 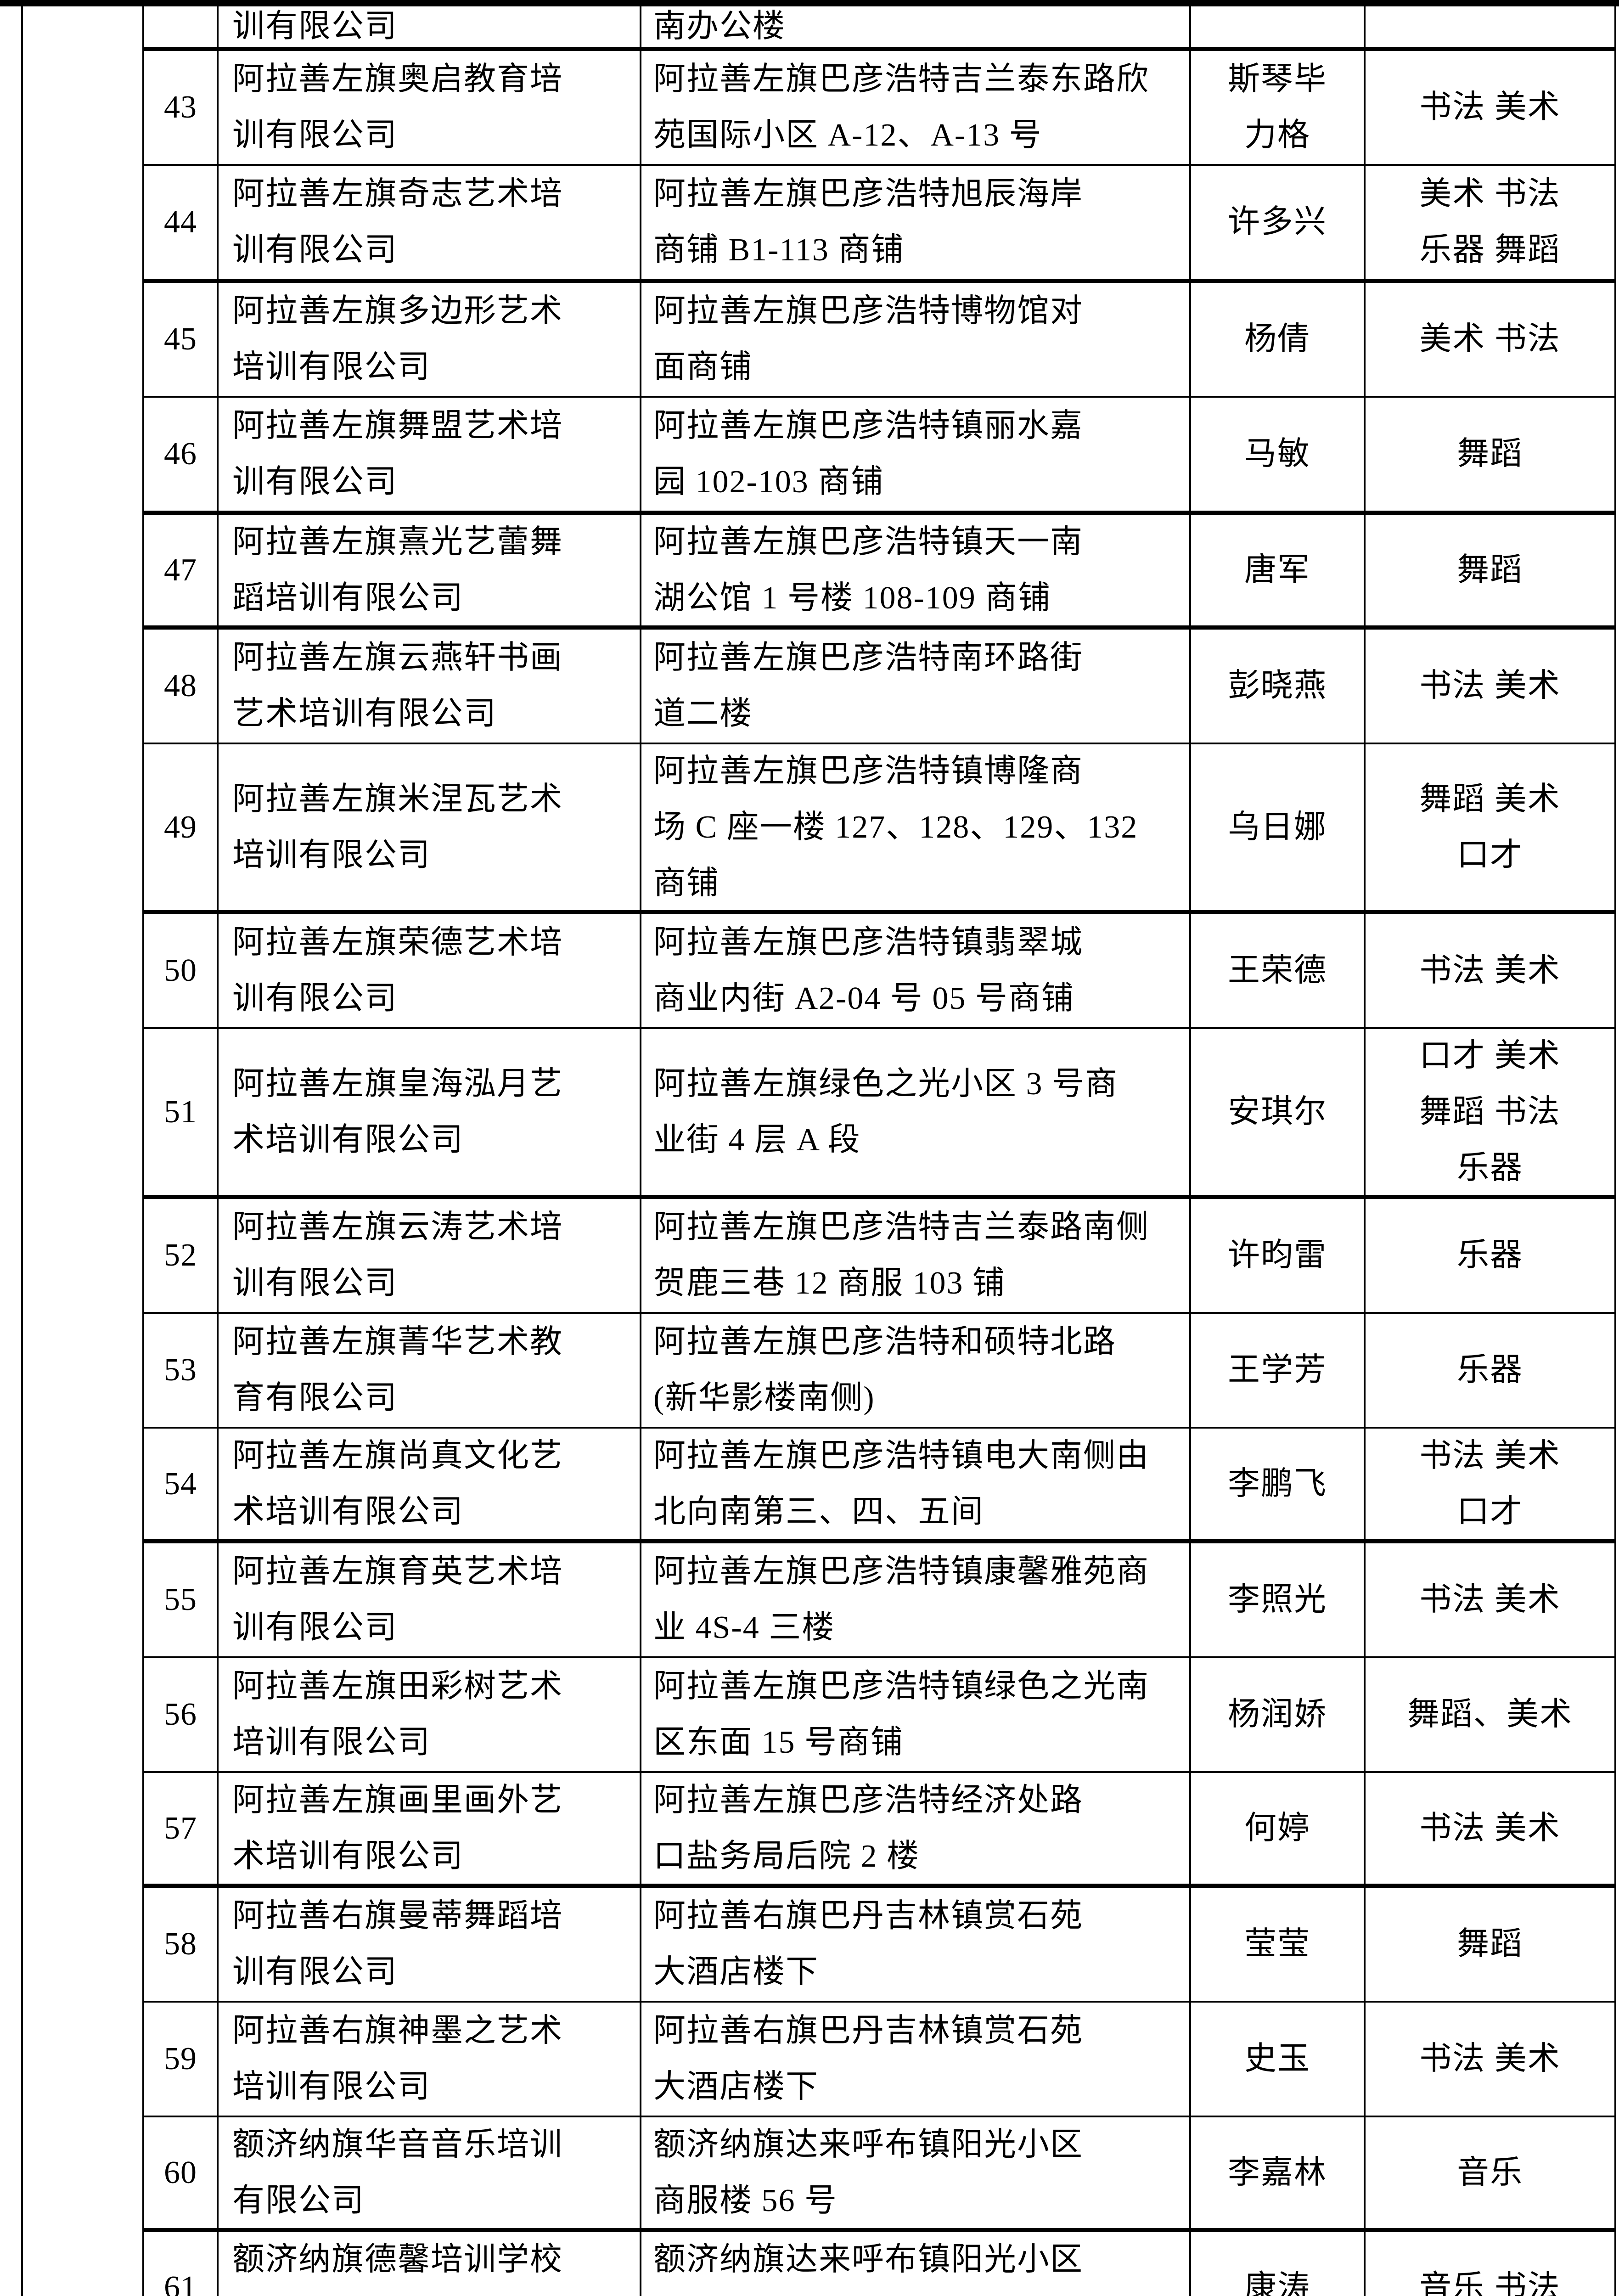 What do you see at coordinates (809, 3) in the screenshot?
I see `page-top-border` at bounding box center [809, 3].